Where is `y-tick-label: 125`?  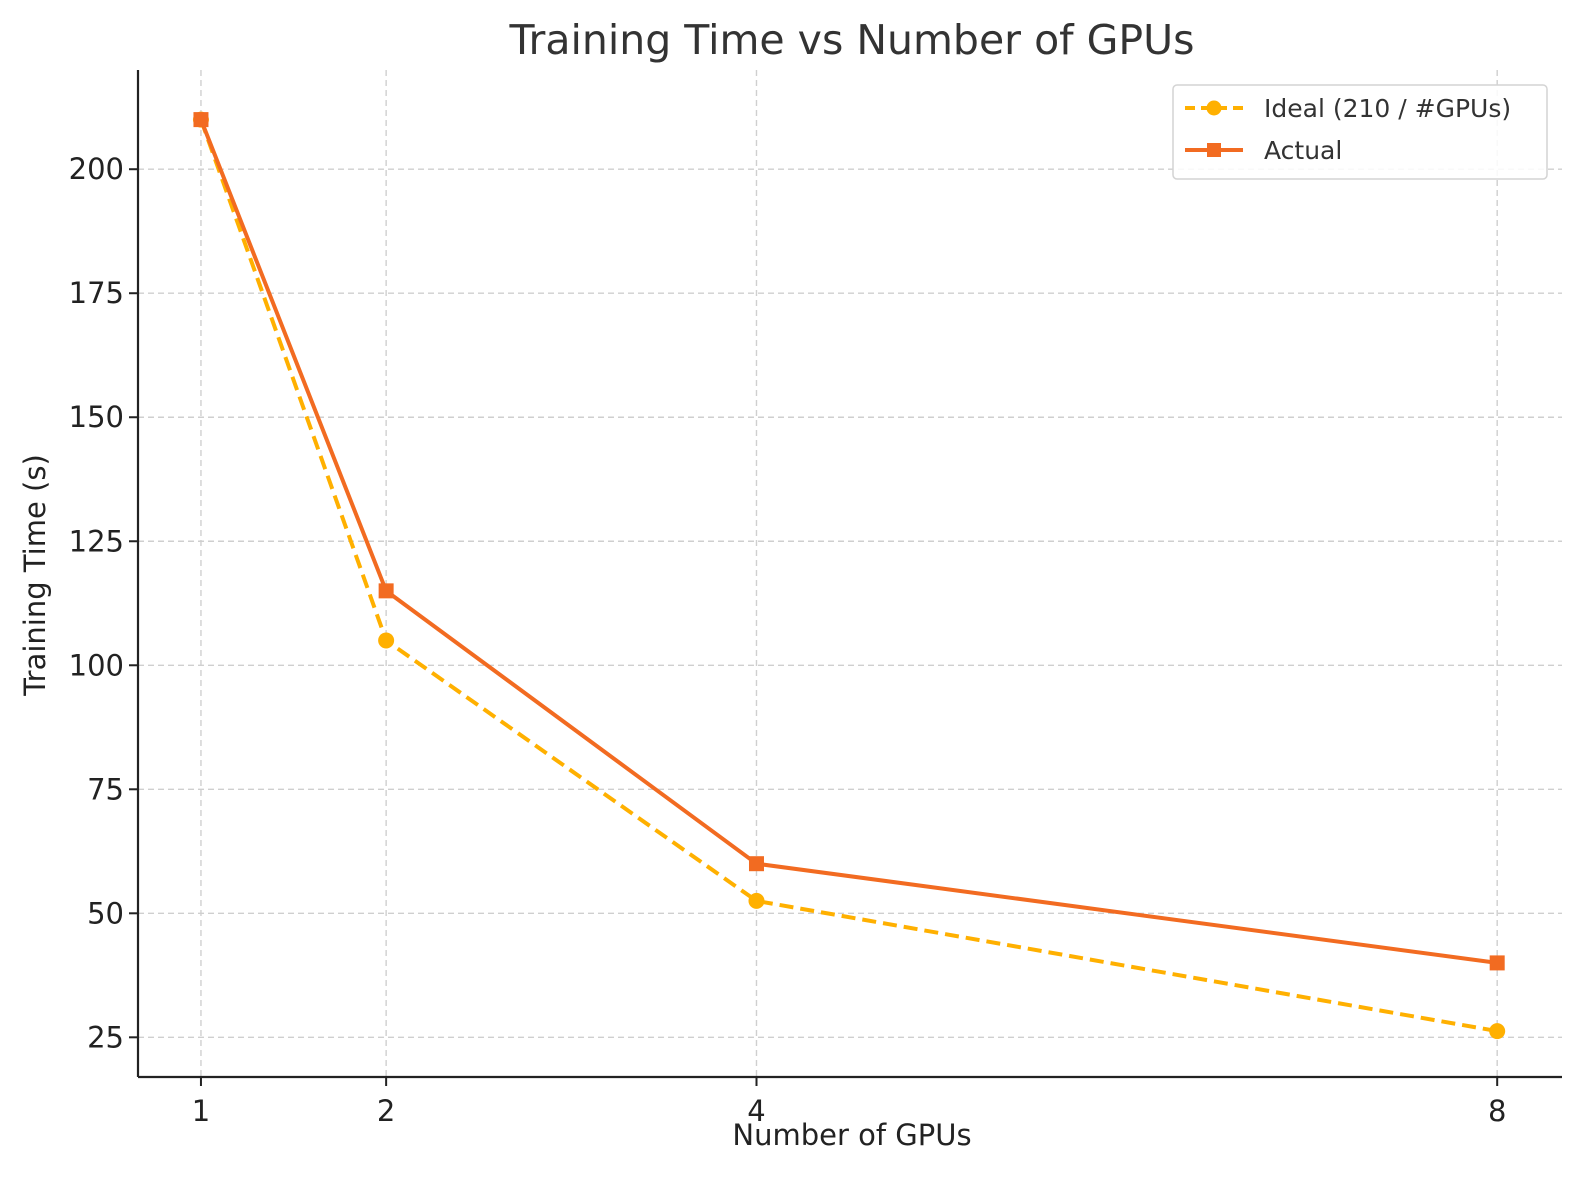 y-tick-label: 125 is located at coordinates (96, 541).